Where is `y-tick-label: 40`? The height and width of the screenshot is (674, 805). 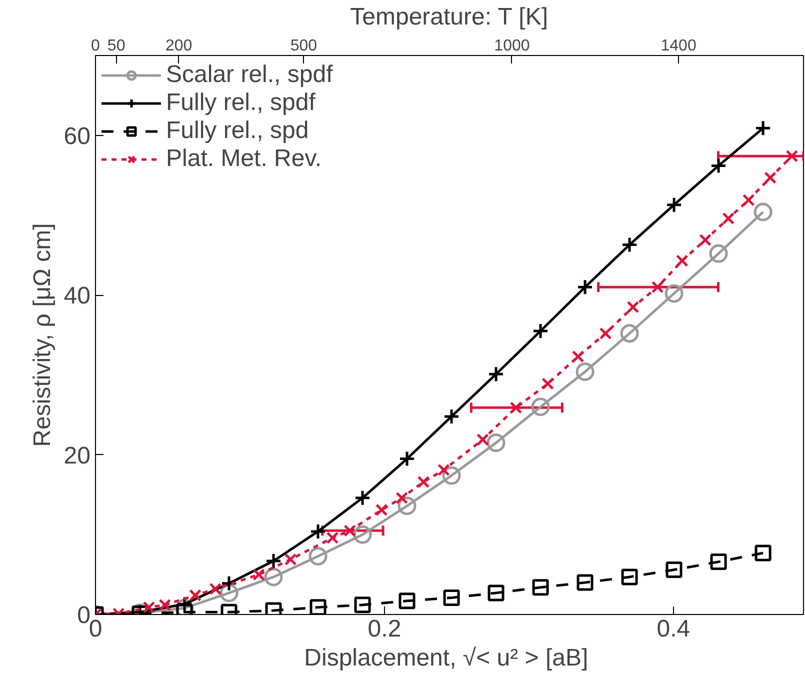 y-tick-label: 40 is located at coordinates (77, 296).